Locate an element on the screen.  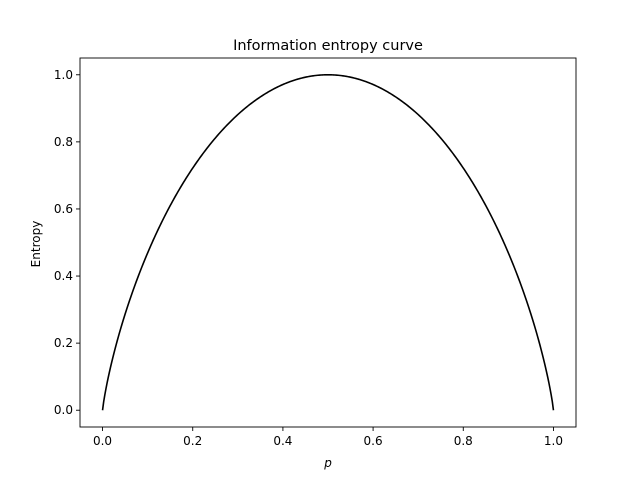
x-tick-label: 0.0 is located at coordinates (102, 441).